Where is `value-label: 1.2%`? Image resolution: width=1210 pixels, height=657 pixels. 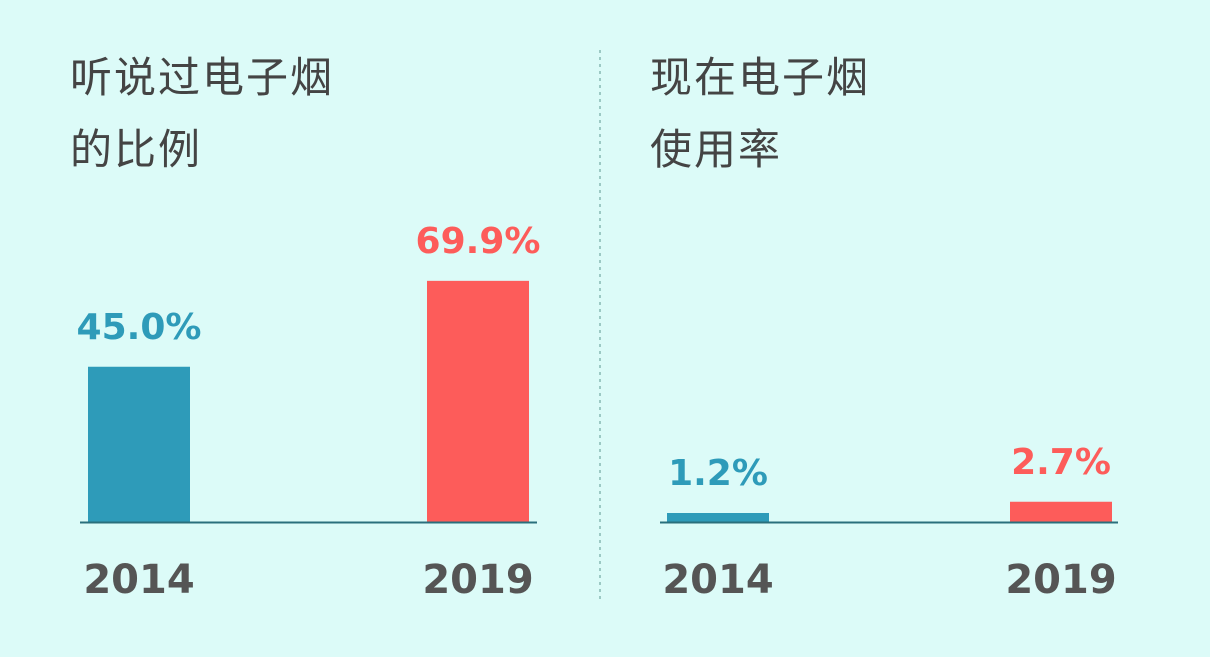
value-label: 1.2% is located at coordinates (718, 473).